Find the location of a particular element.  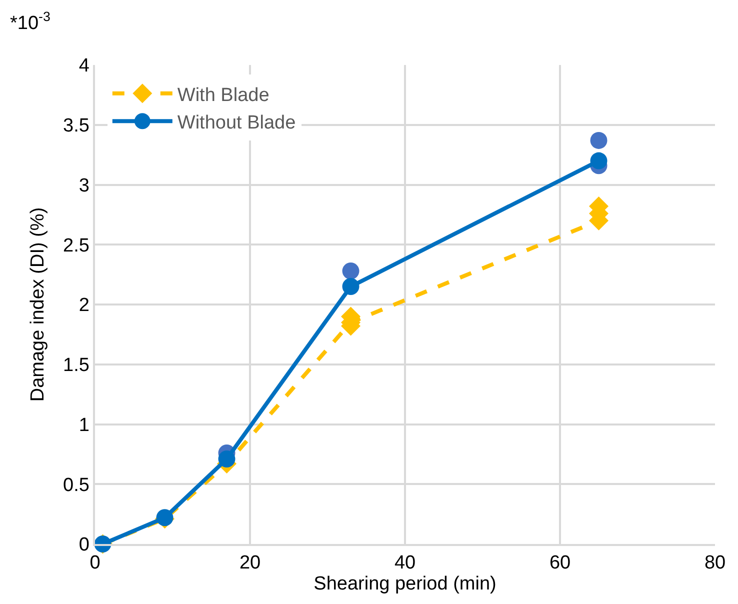

legend-label: Without Blade is located at coordinates (236, 123).